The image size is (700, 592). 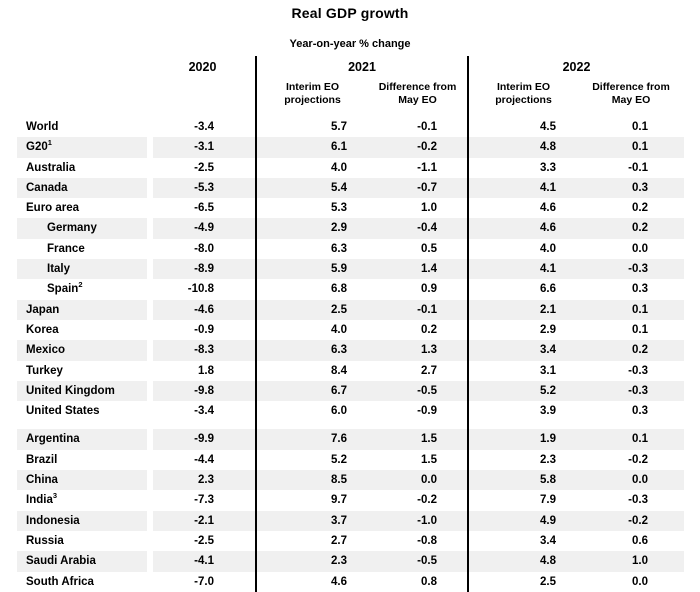 I want to click on country-name: United Kingdom, so click(x=70, y=390).